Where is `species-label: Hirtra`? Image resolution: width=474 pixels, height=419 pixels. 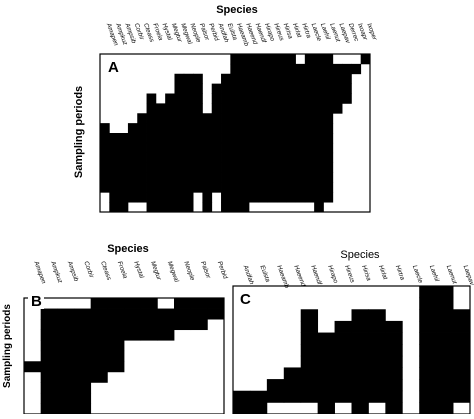 species-label: Hirtra is located at coordinates (400, 272).